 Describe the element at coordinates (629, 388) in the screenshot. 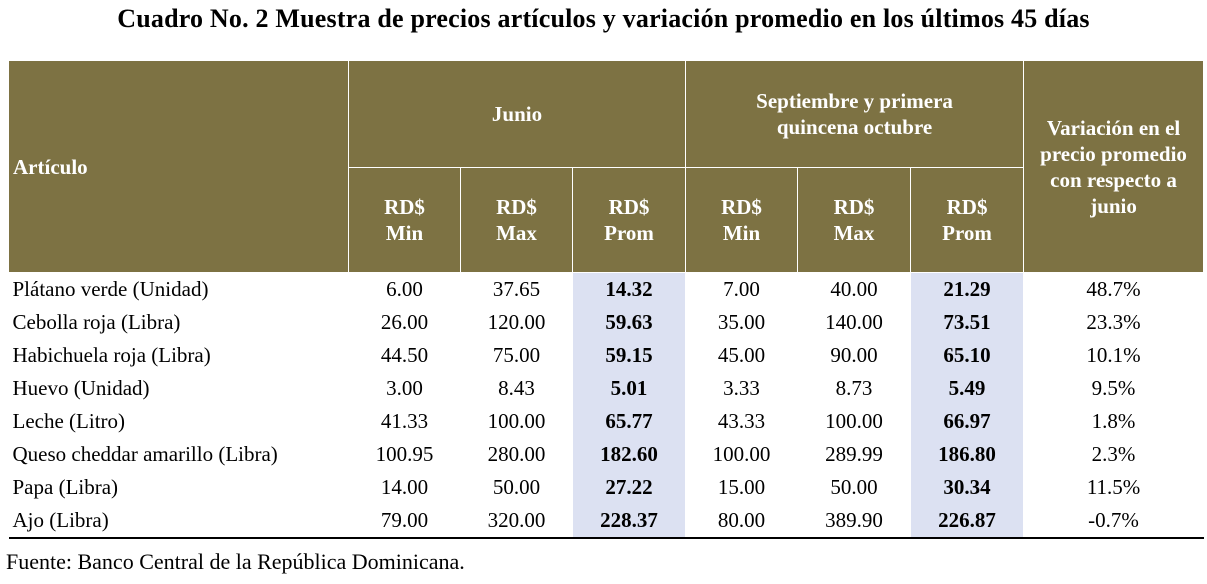

I see `cell-junio-prom: 5.01` at that location.